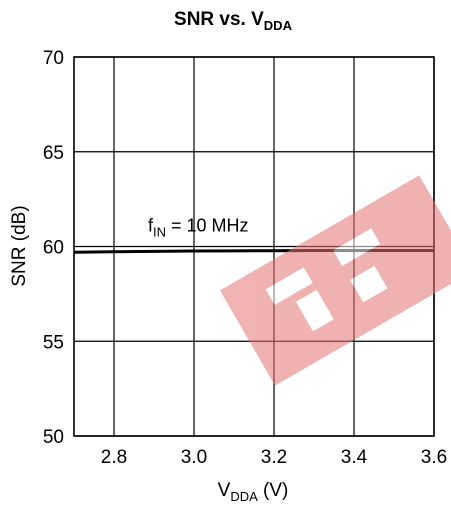 The height and width of the screenshot is (506, 451). What do you see at coordinates (224, 490) in the screenshot?
I see `x-axis-label-main: V` at bounding box center [224, 490].